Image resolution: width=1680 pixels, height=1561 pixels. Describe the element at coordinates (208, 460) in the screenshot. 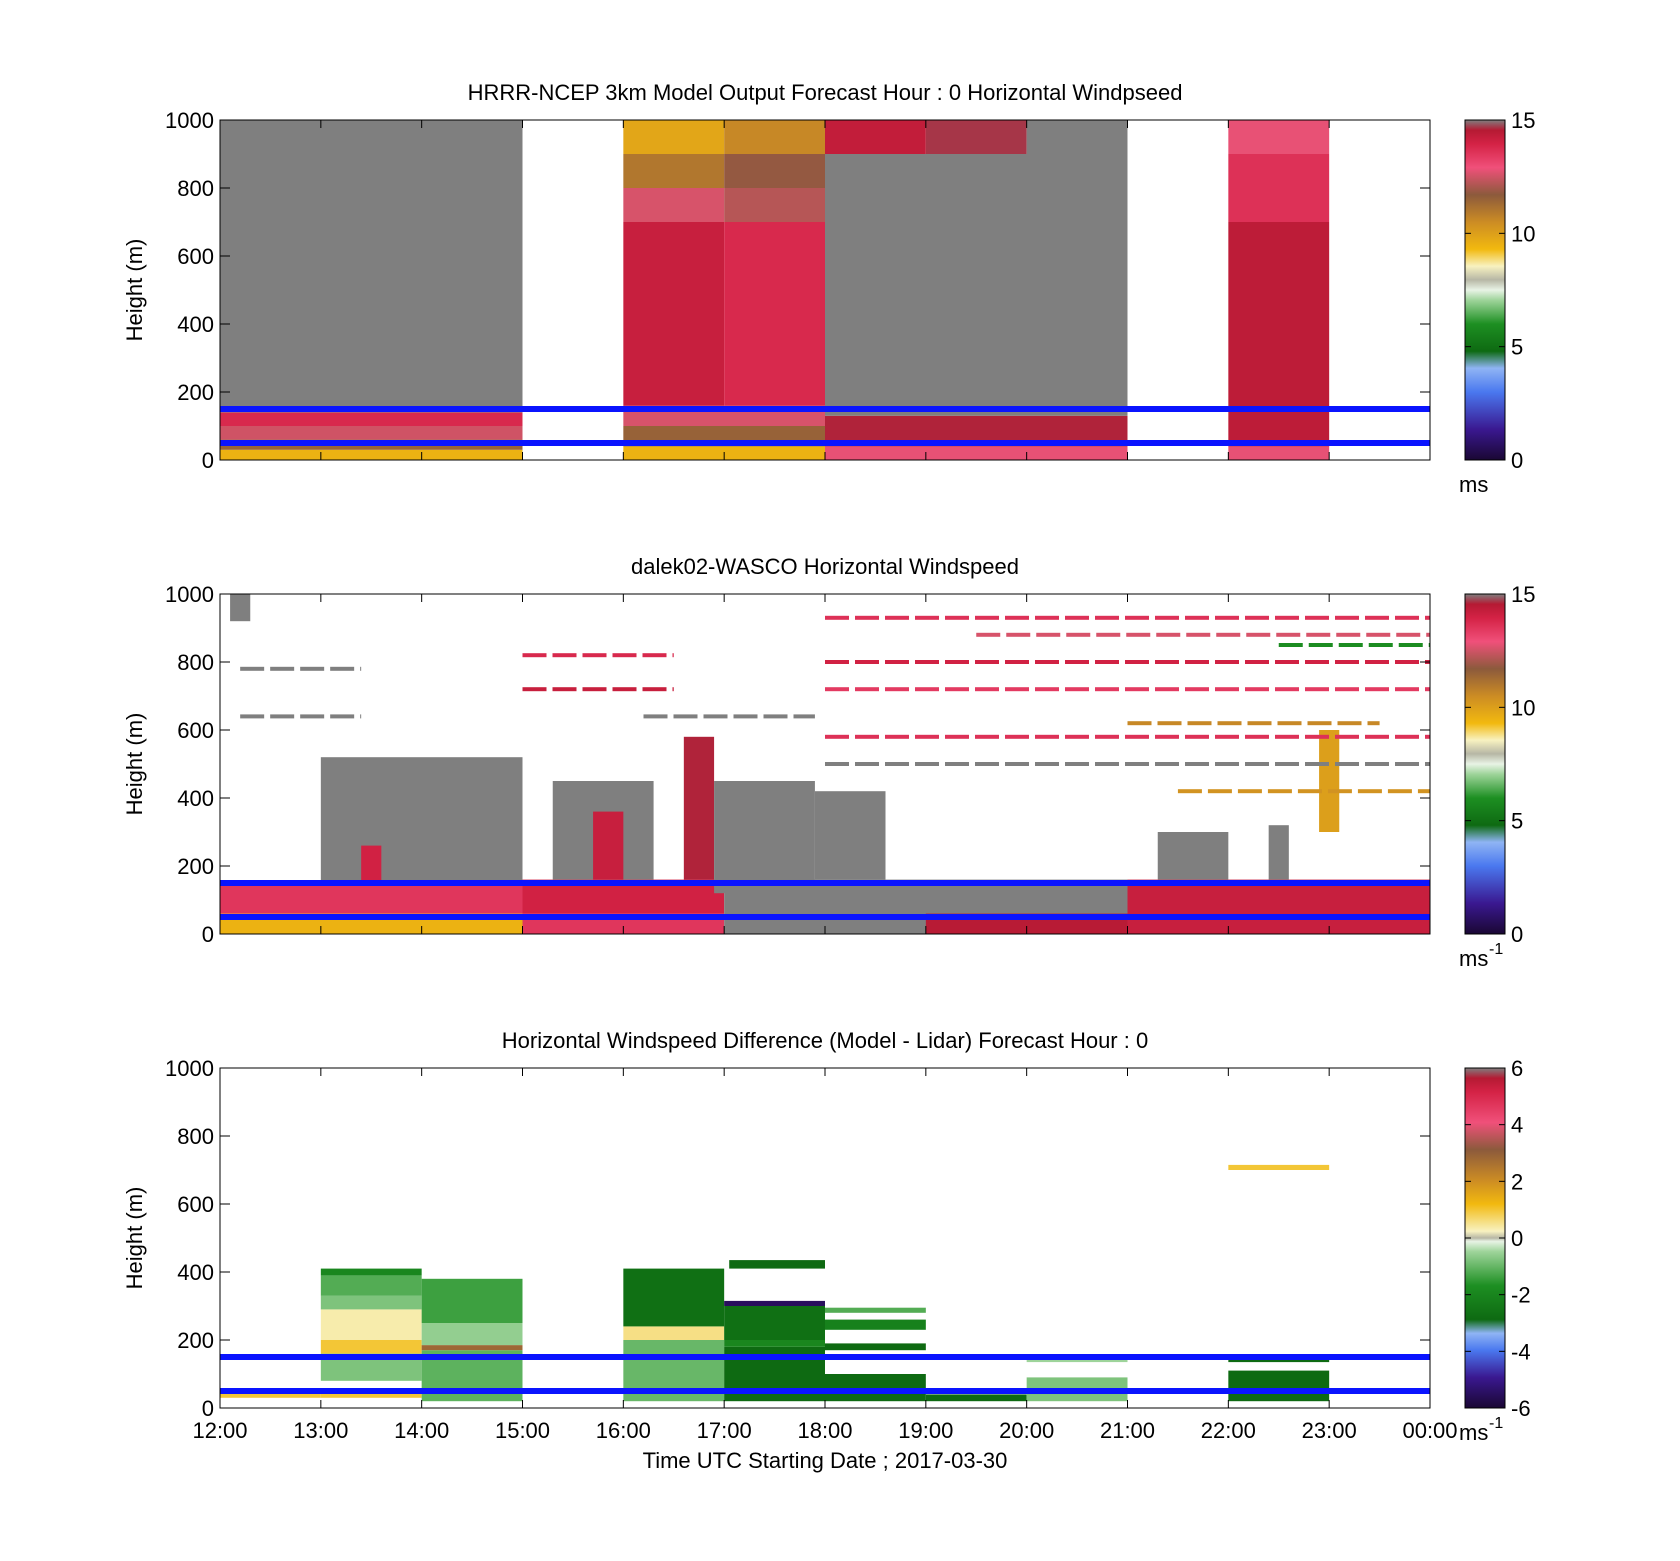

I see `y-tick-label: 0` at that location.